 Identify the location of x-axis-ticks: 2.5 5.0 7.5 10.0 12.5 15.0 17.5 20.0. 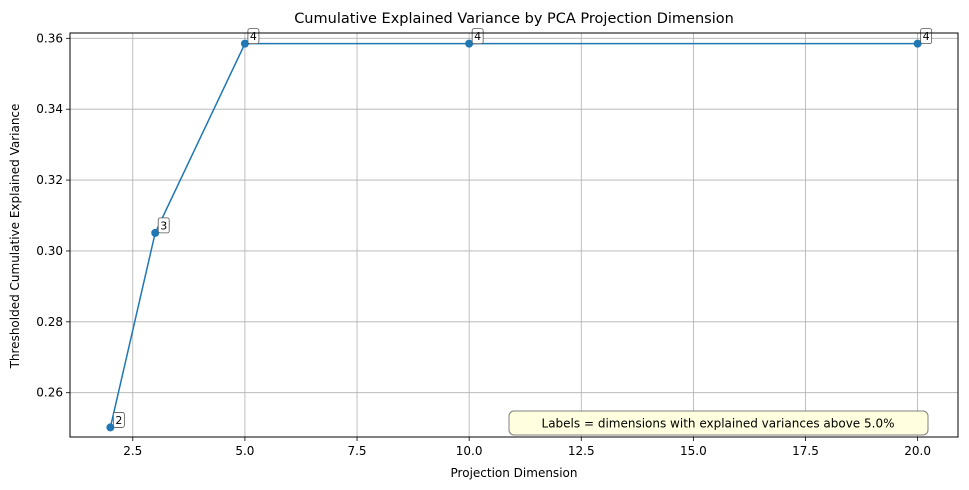
(527, 447).